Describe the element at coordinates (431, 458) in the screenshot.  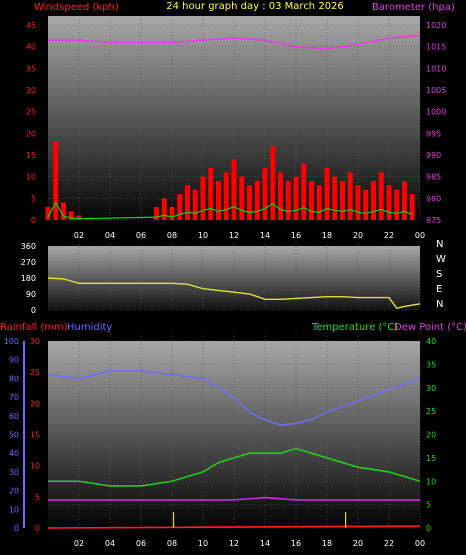
I see `temperature-tick-label: 15` at that location.